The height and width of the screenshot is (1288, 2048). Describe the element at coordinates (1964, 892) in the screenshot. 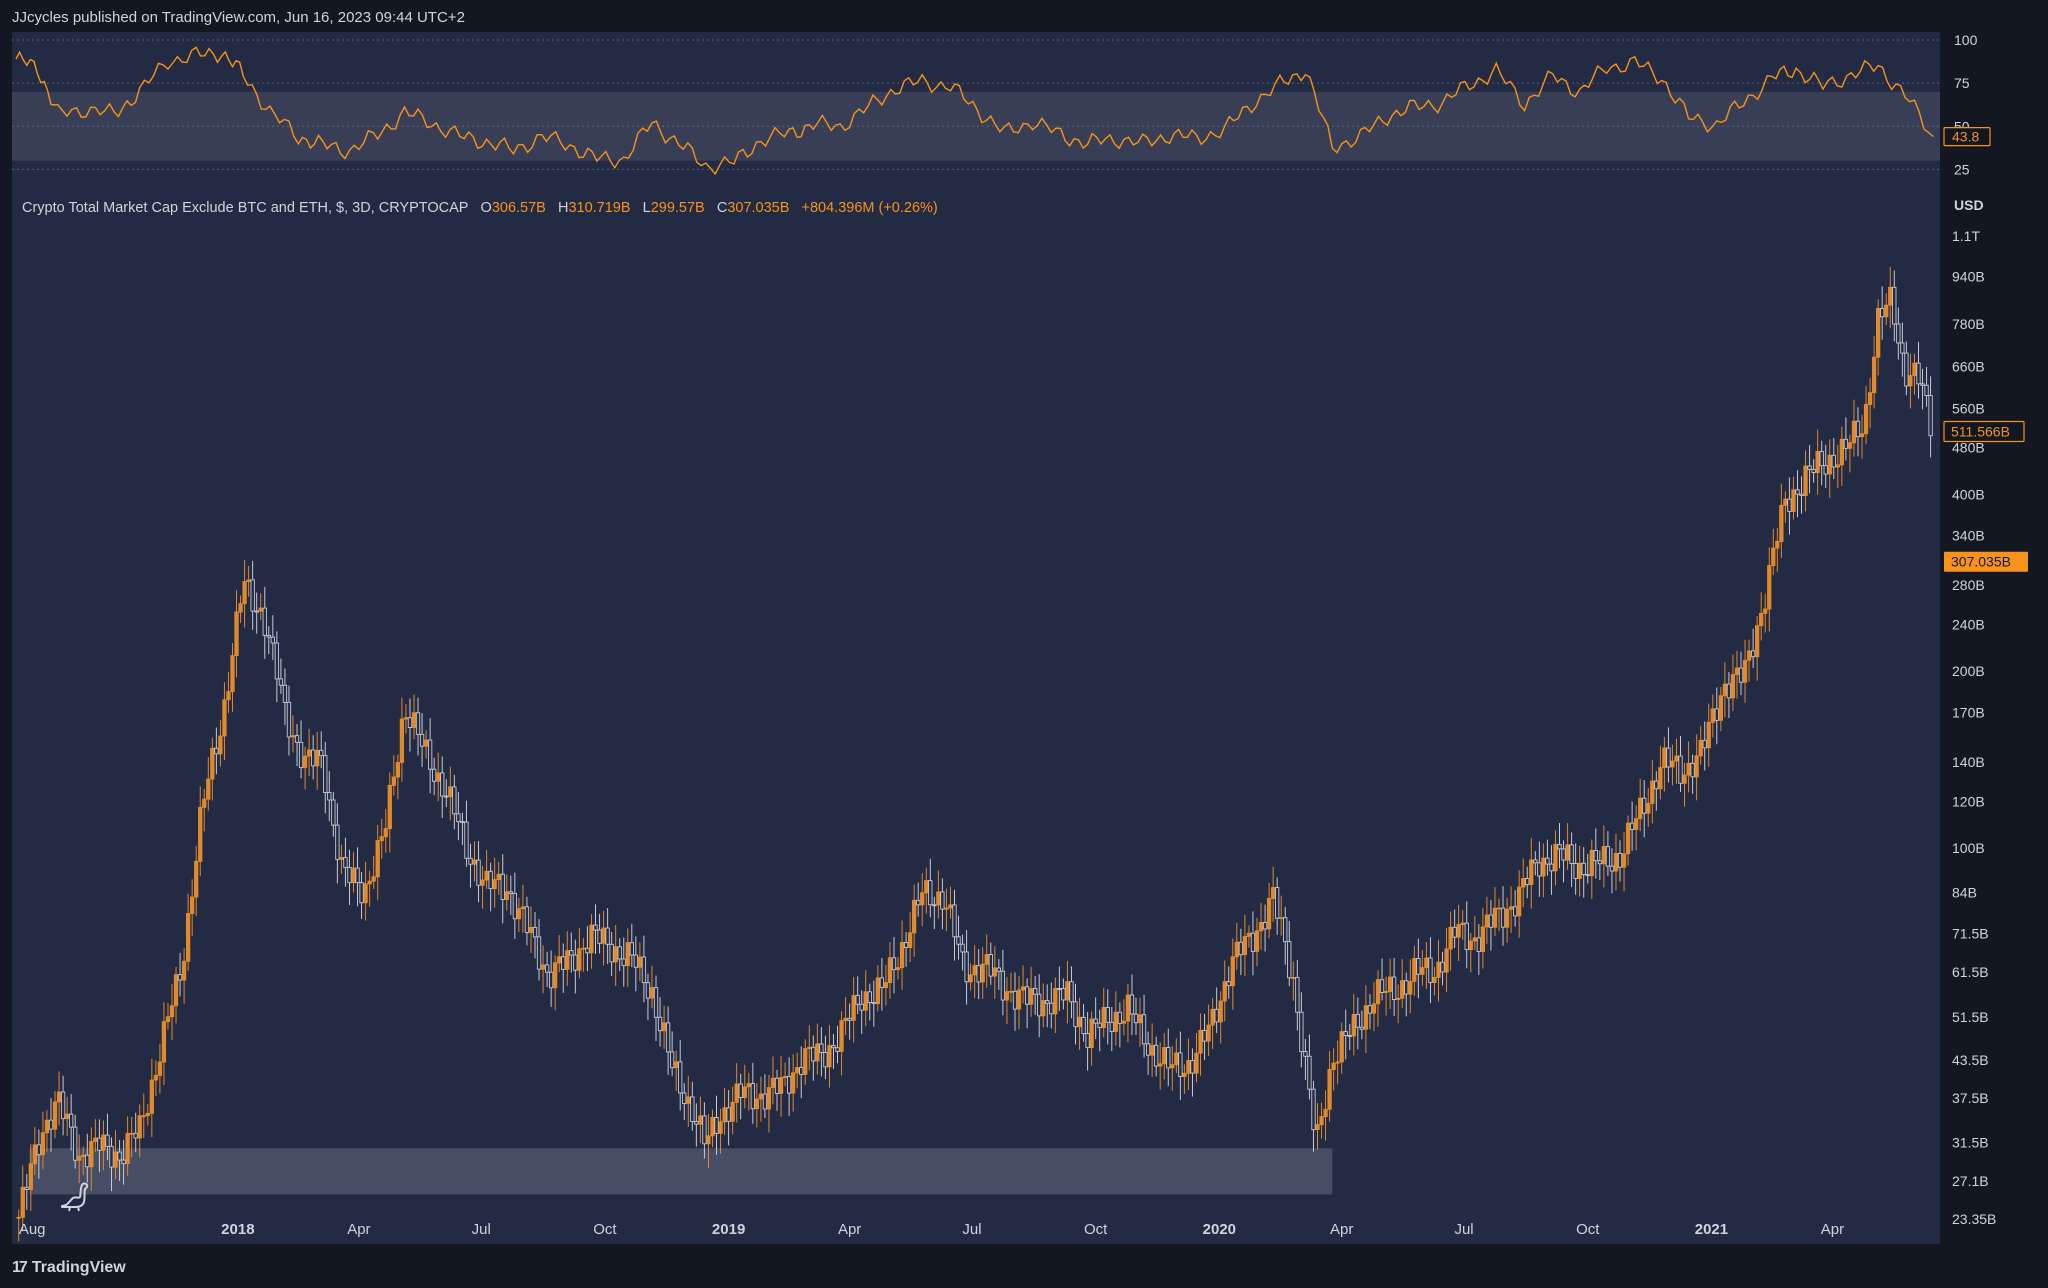

I see `price-tick-label: 84B` at that location.